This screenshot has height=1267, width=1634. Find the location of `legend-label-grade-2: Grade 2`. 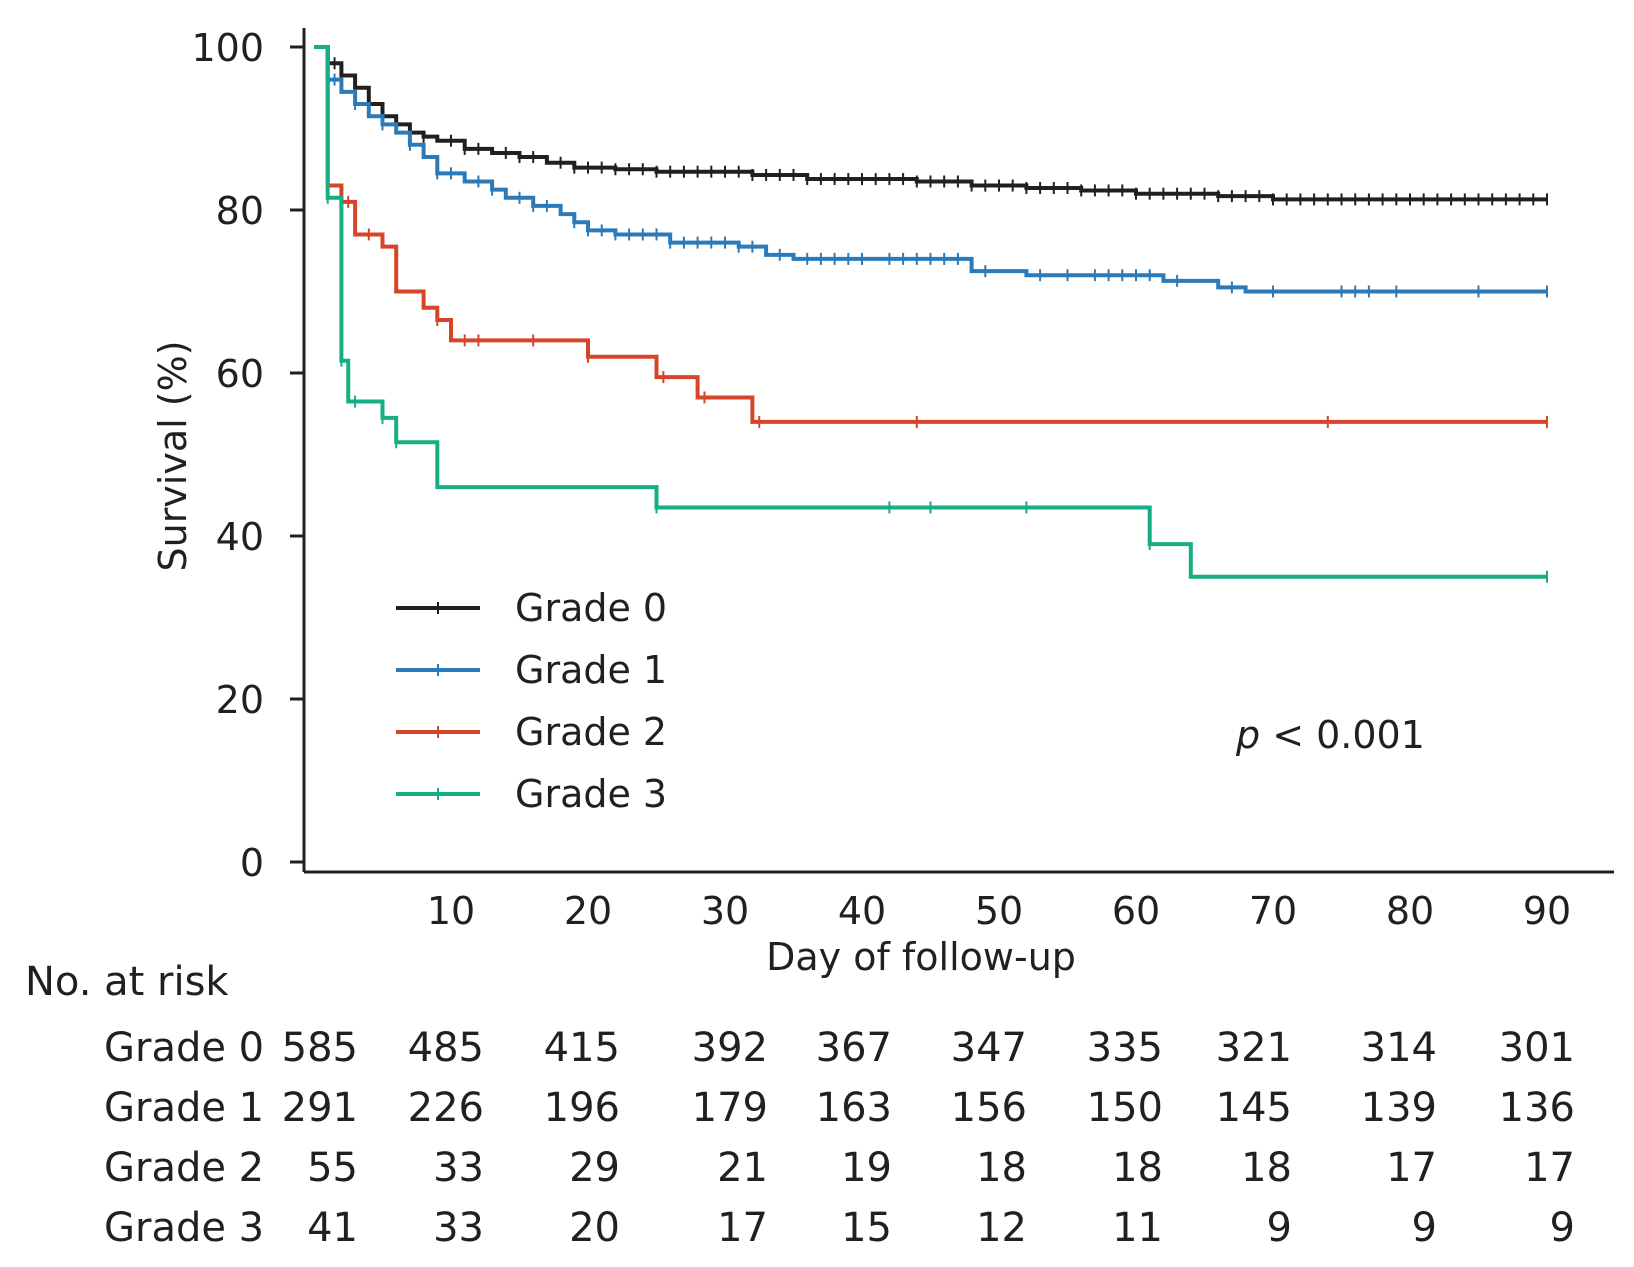

legend-label-grade-2: Grade 2 is located at coordinates (591, 732).